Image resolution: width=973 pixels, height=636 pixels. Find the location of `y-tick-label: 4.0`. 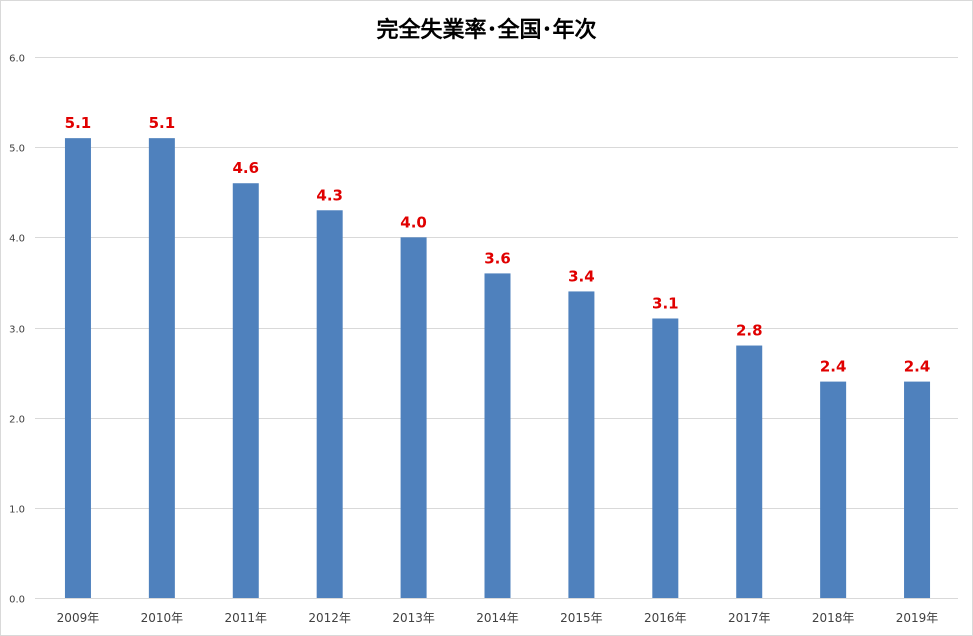

y-tick-label: 4.0 is located at coordinates (17, 239).